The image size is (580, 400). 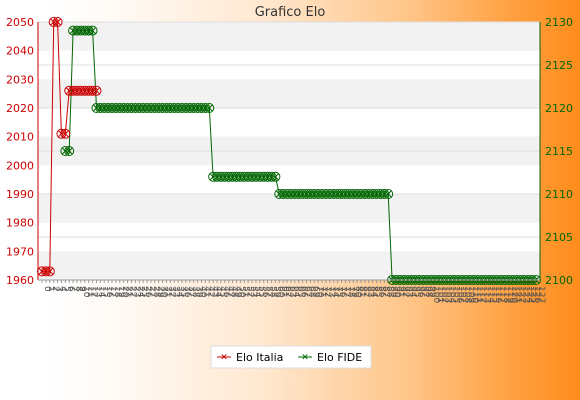 I want to click on x-tick-label: 47, so click(x=230, y=291).